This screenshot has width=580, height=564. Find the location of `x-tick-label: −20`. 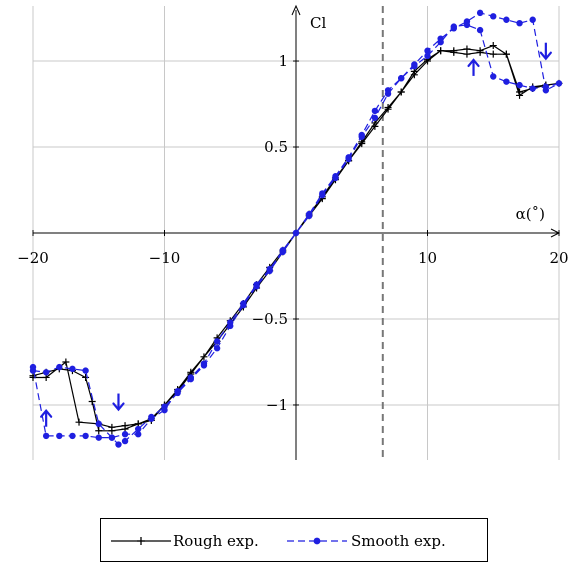

x-tick-label: −20 is located at coordinates (33, 258).